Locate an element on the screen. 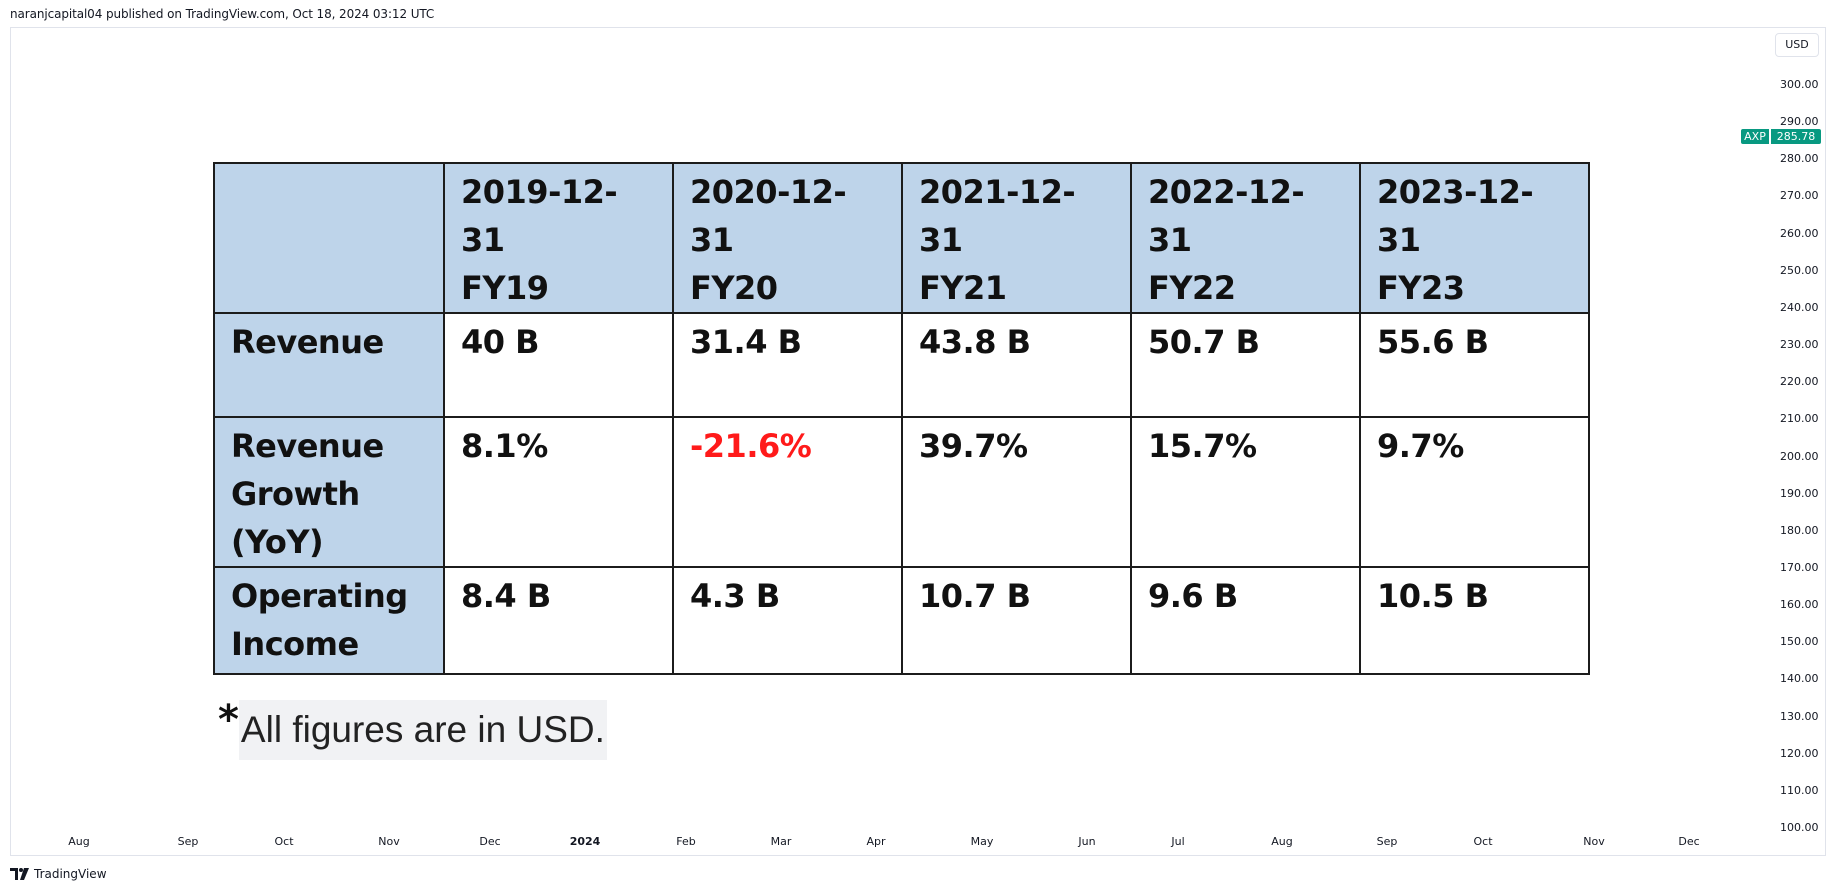 The width and height of the screenshot is (1835, 891). row-label-line: Growth is located at coordinates (295, 494).